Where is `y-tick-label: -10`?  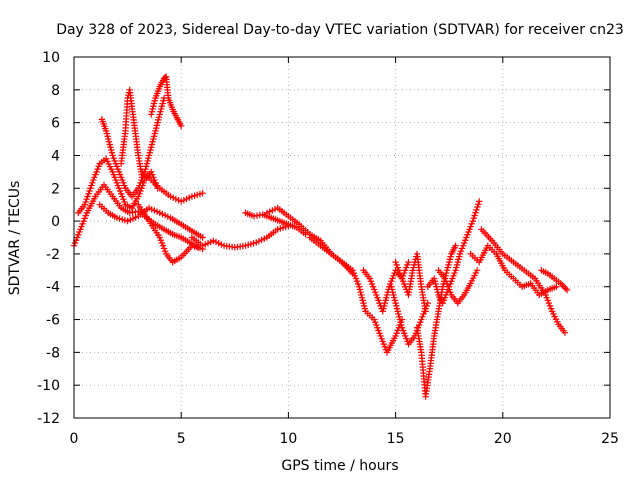
y-tick-label: -10 is located at coordinates (48, 386).